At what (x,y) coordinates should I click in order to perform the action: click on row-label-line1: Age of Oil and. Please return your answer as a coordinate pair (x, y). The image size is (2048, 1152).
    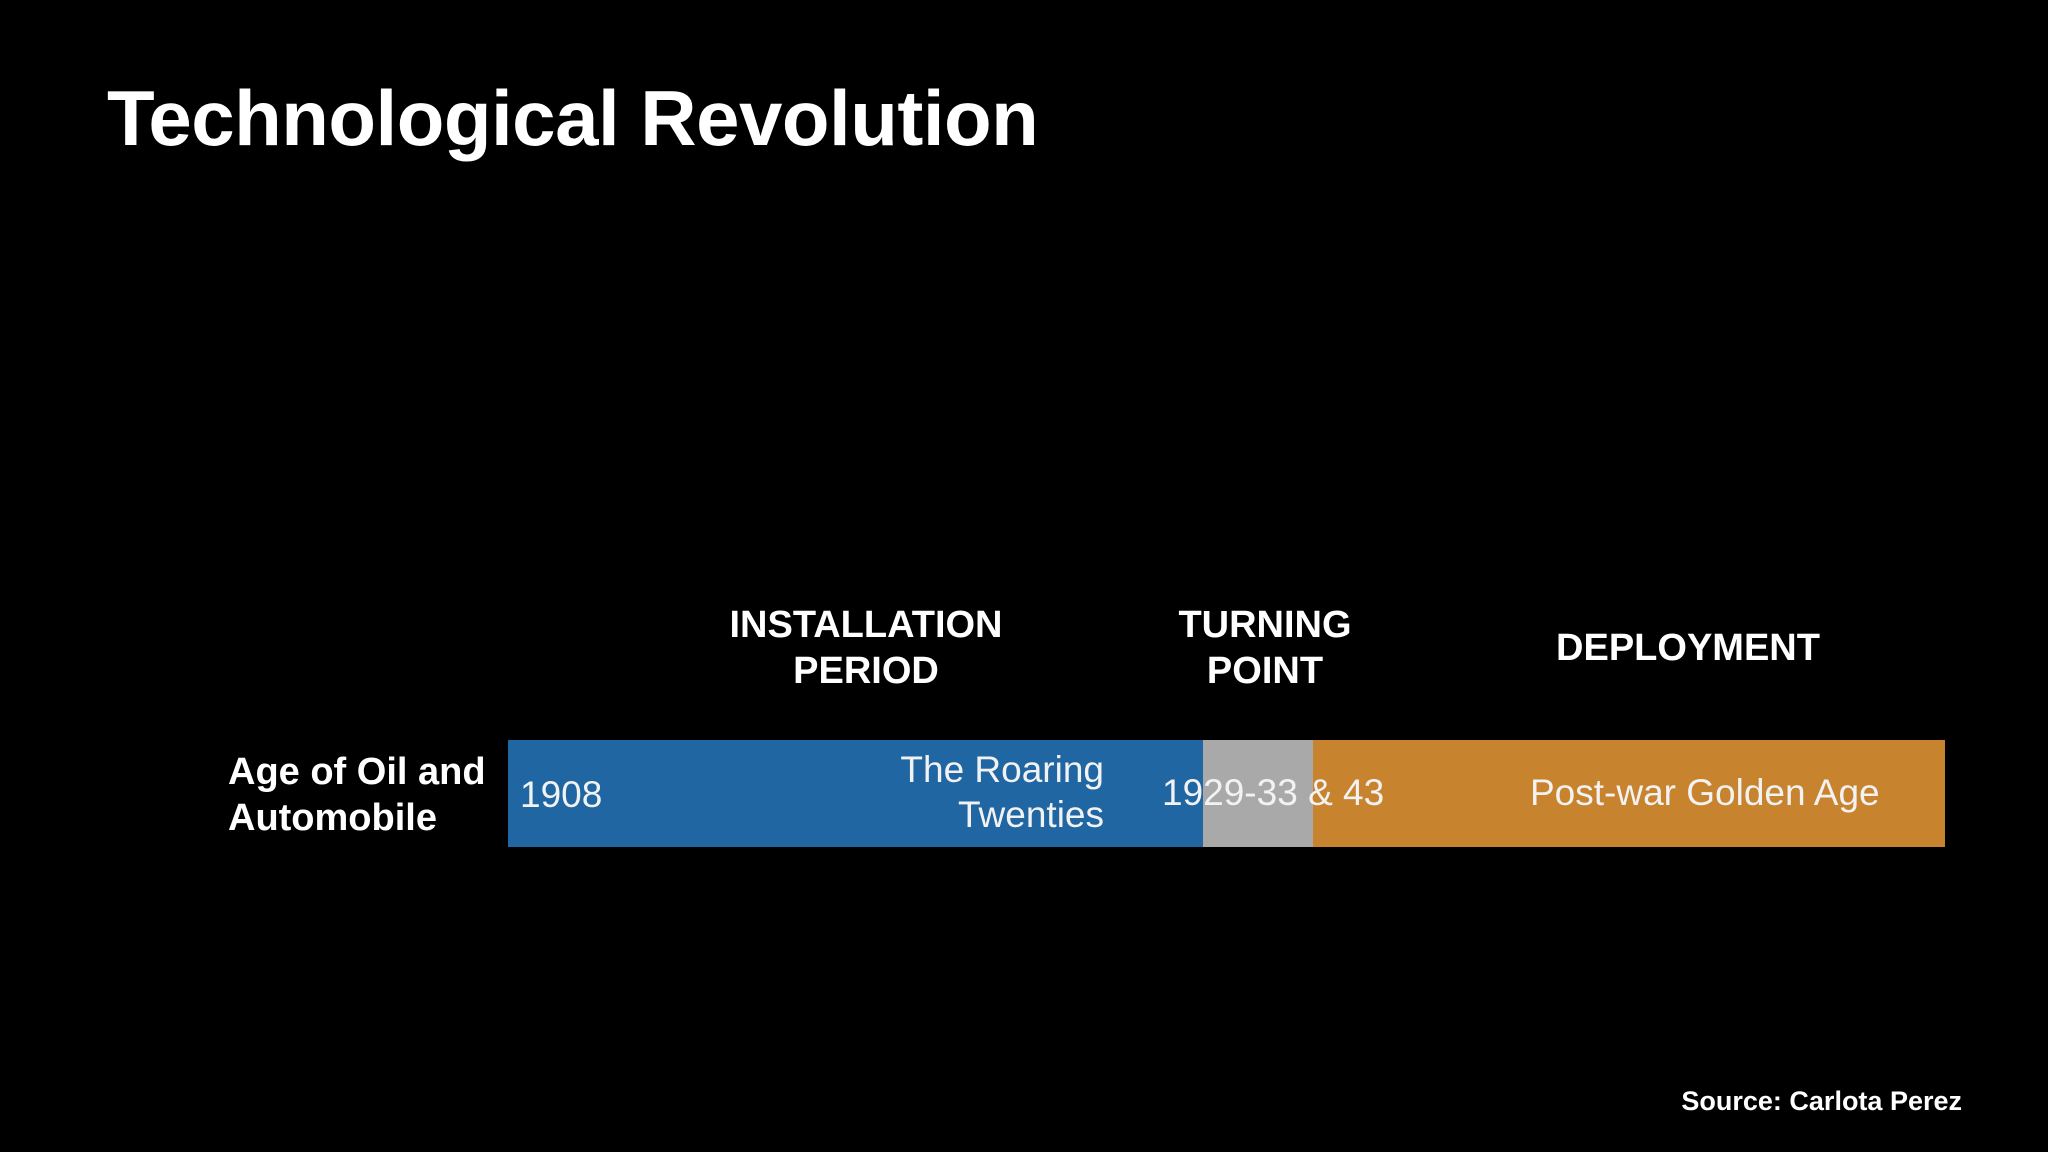
    Looking at the image, I should click on (357, 772).